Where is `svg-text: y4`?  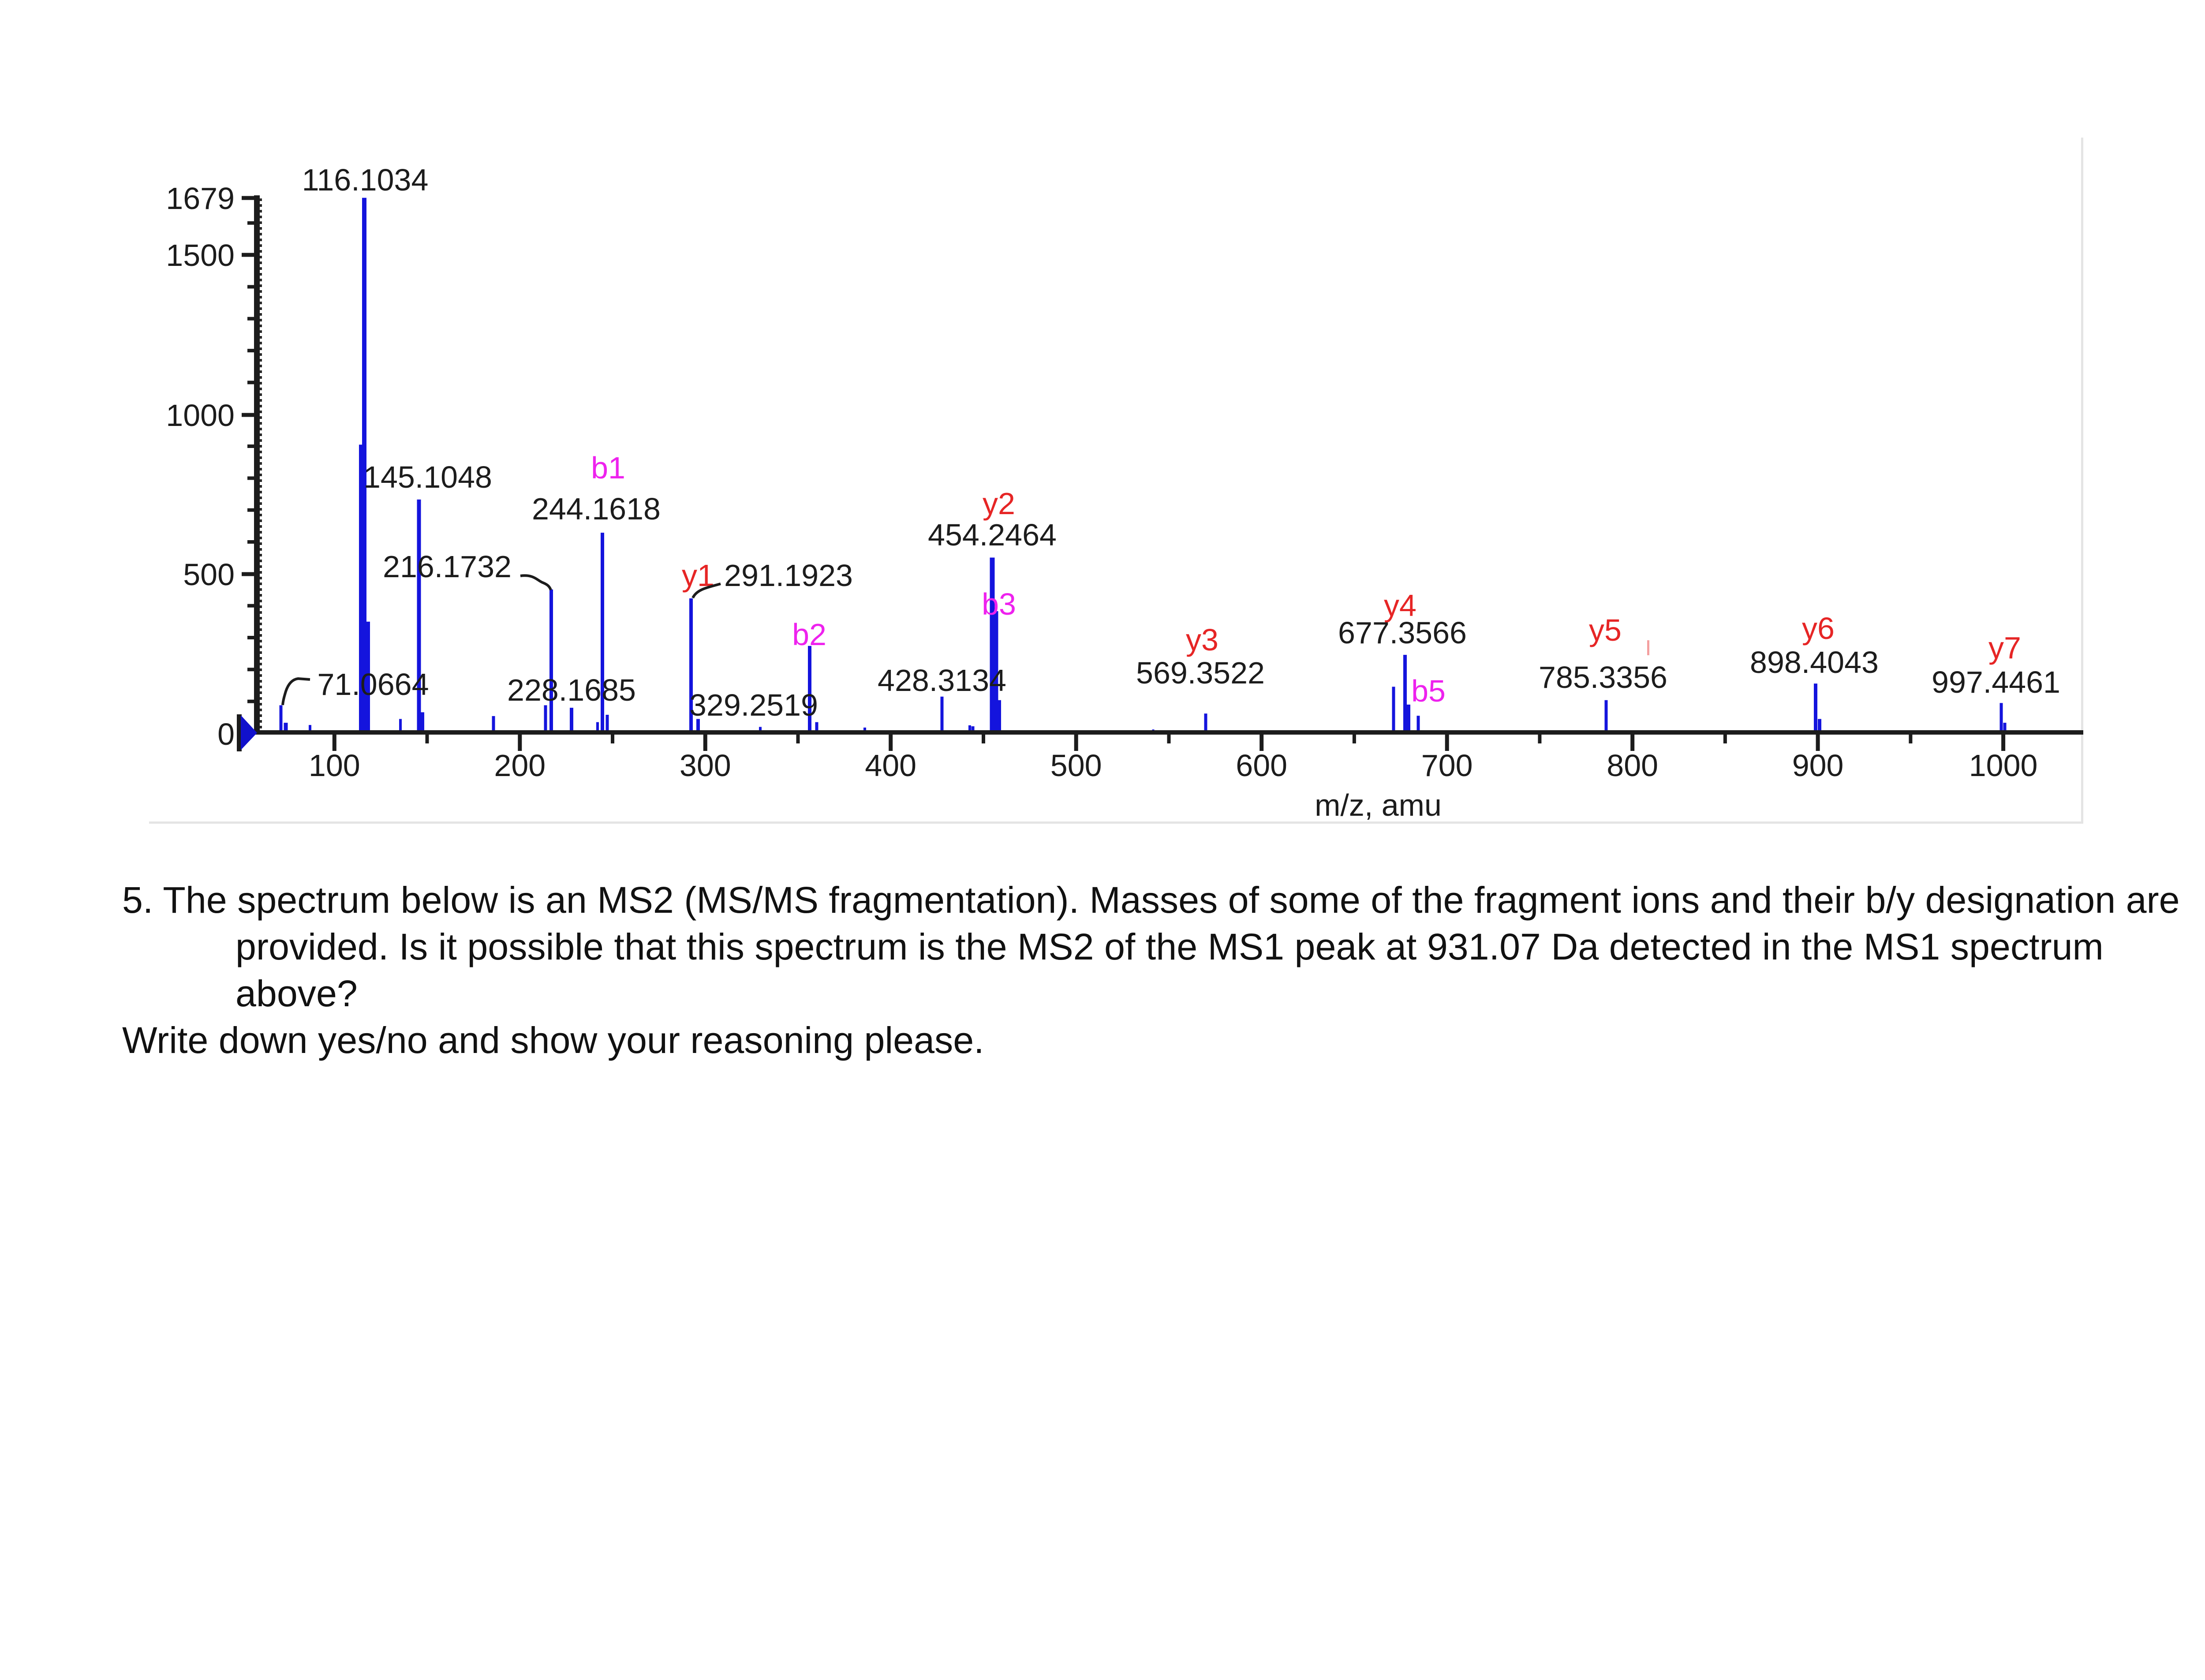
svg-text: y4 is located at coordinates (1400, 605).